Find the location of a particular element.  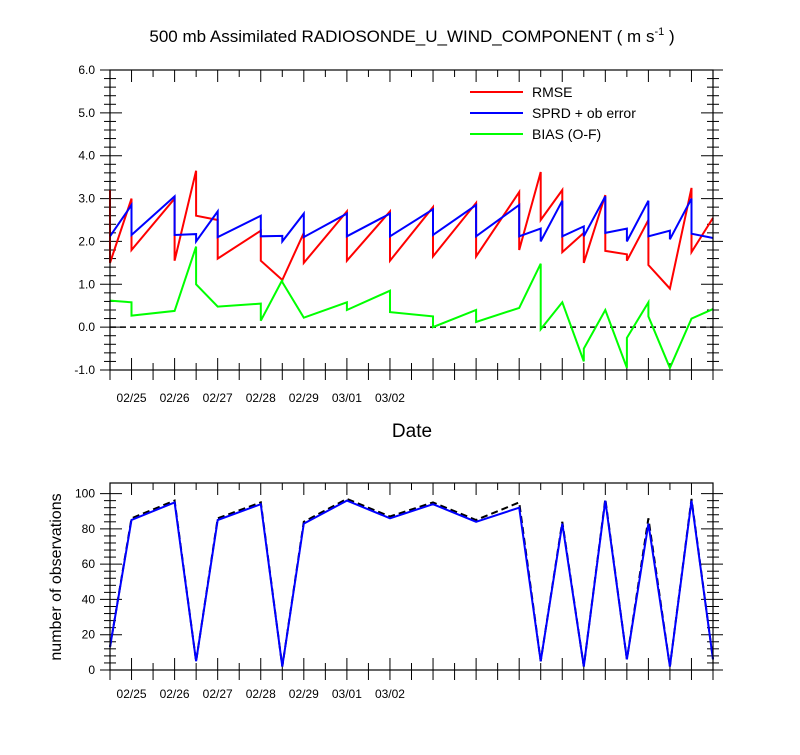

top-y-tick-label: 4.0 is located at coordinates (86, 156).